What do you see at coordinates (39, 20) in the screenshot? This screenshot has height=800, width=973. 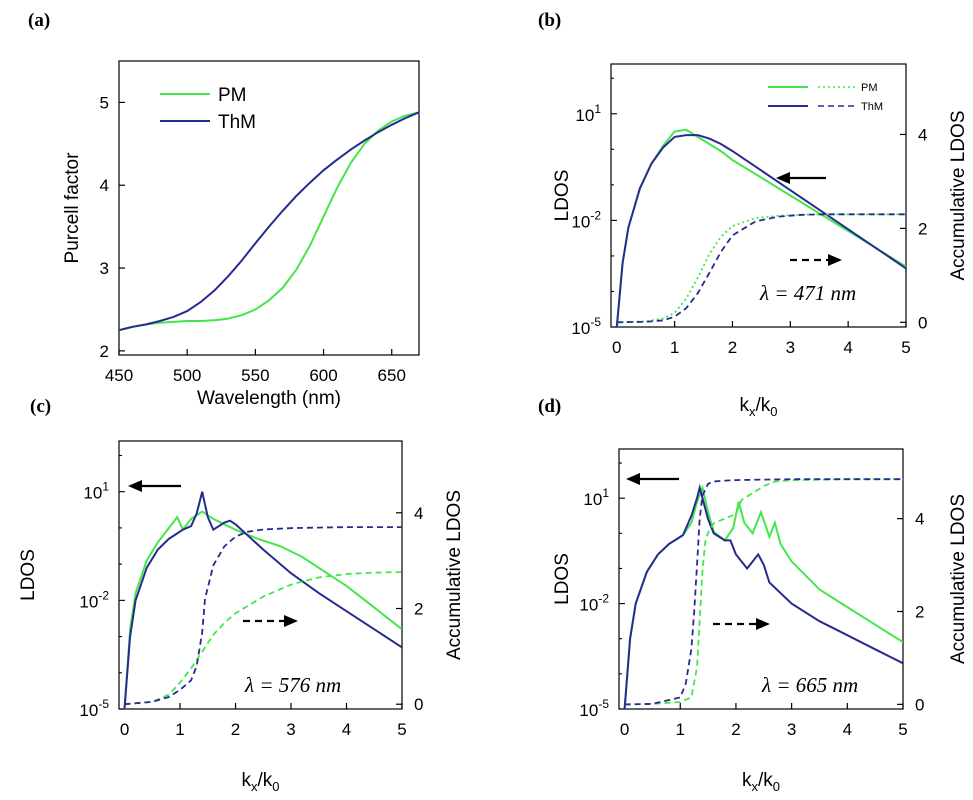 I see `panel-label-a: (a)` at bounding box center [39, 20].